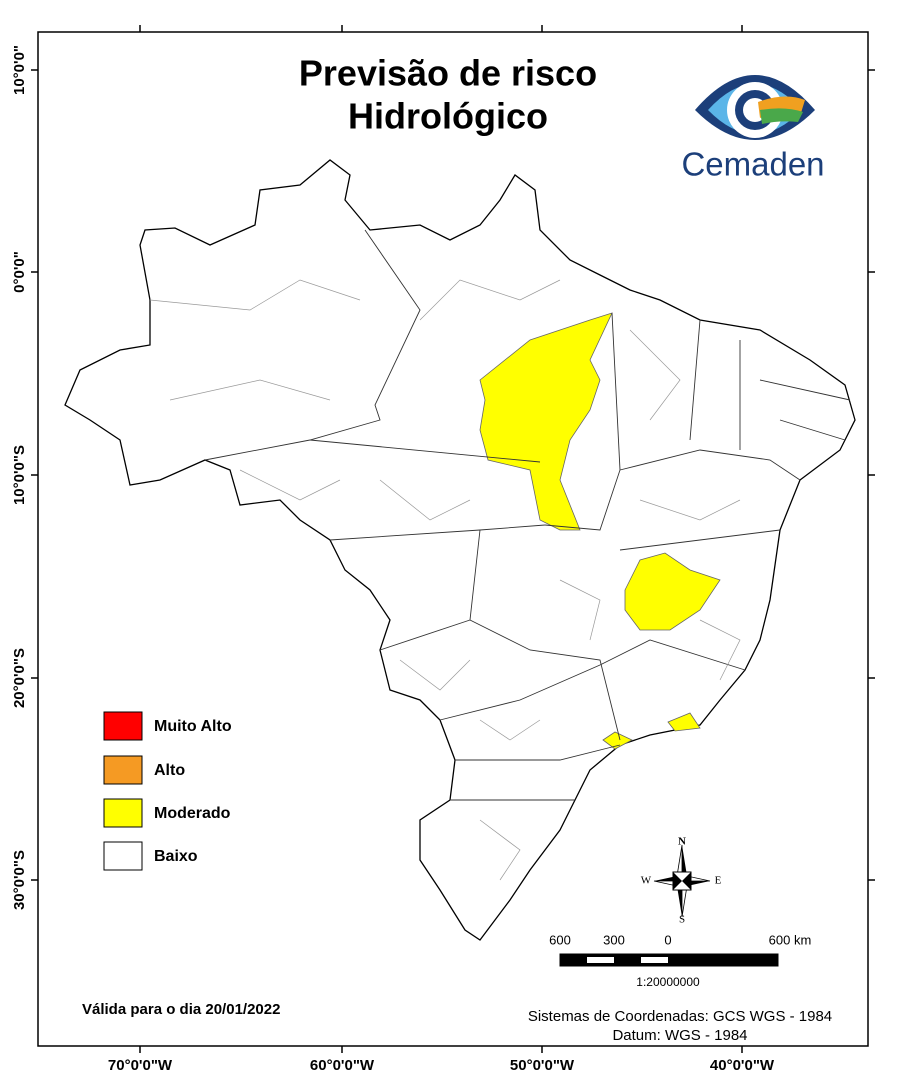 This screenshot has height=1085, width=903. Describe the element at coordinates (753, 129) in the screenshot. I see `logo: Cemaden` at that location.